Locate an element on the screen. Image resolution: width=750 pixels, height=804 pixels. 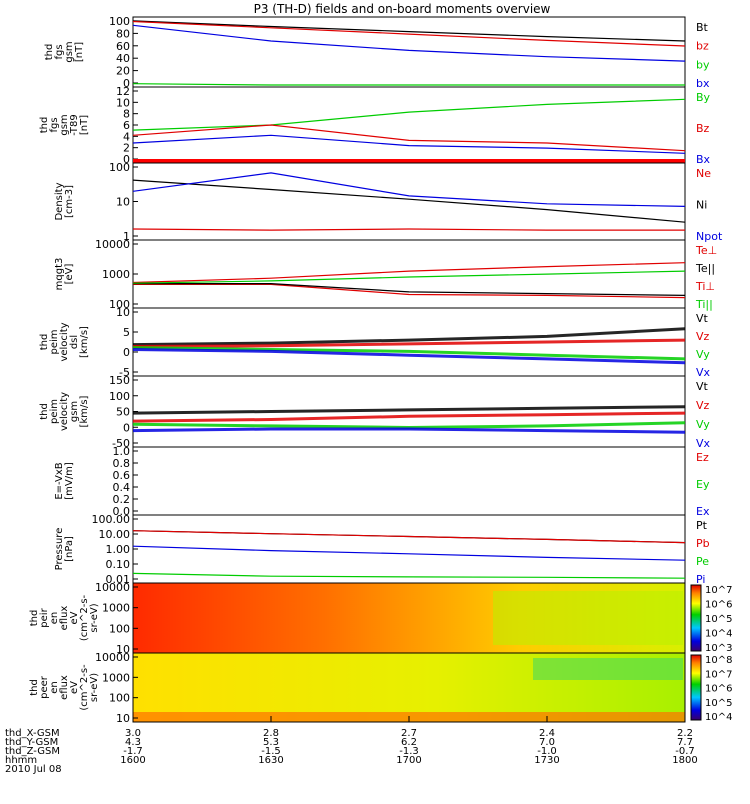
y-tick-label: 1.0 is located at coordinates (122, 451).